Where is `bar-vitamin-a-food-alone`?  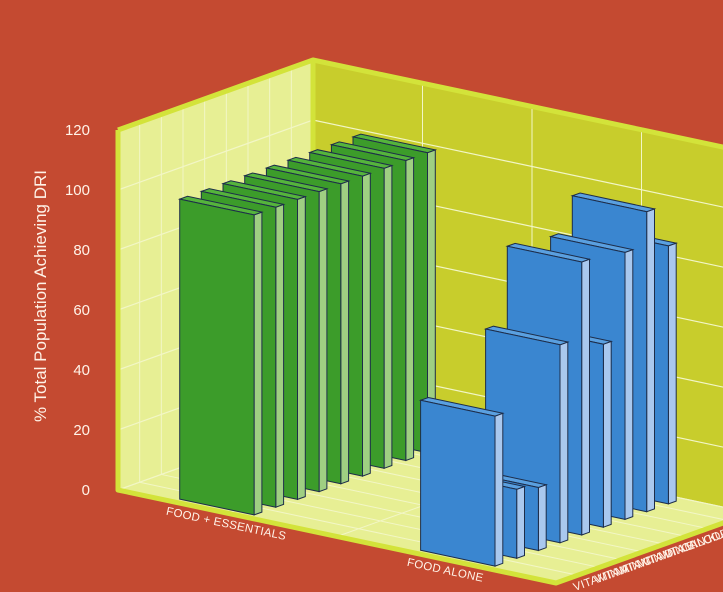 bar-vitamin-a-food-alone is located at coordinates (458, 483).